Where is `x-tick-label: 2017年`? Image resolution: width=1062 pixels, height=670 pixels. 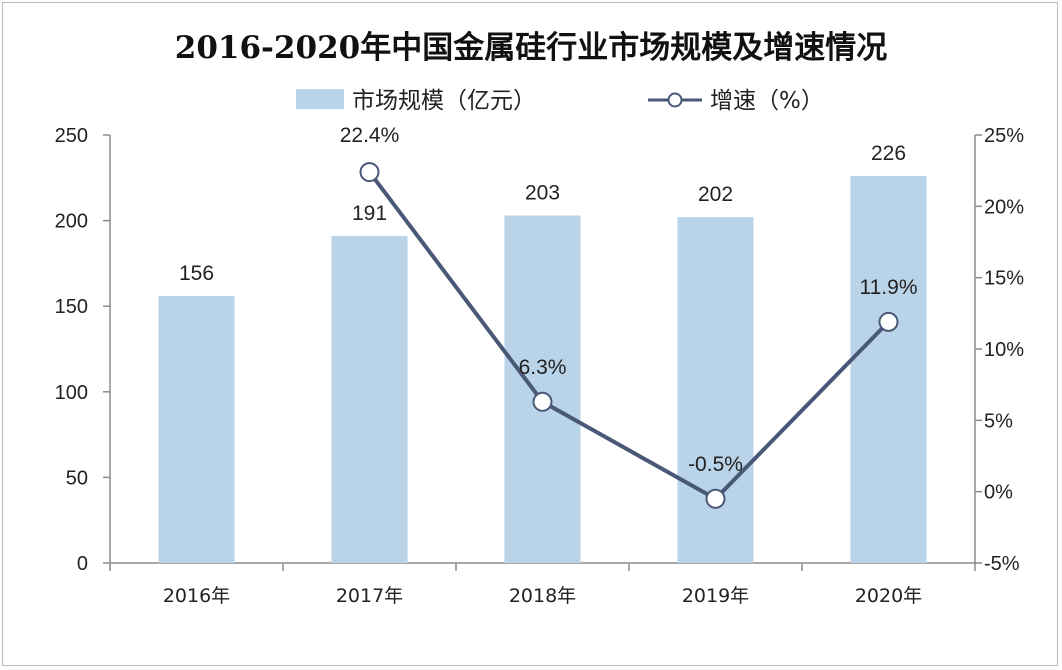
x-tick-label: 2017年 is located at coordinates (369, 596).